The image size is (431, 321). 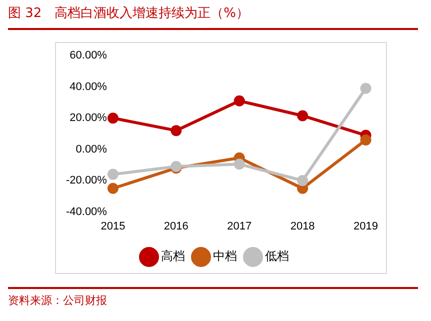 I want to click on chart-title: 图 32 高档白酒收入增速持续为正（%）, so click(x=213, y=17).